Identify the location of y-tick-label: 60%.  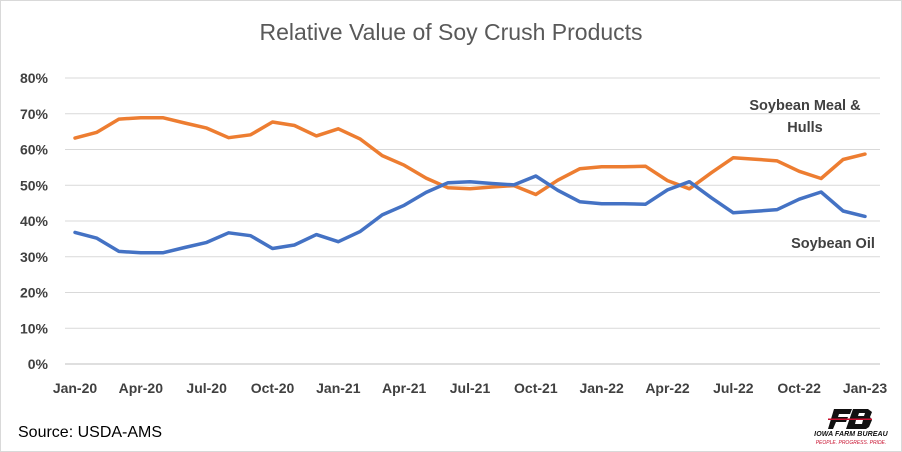
(34, 150).